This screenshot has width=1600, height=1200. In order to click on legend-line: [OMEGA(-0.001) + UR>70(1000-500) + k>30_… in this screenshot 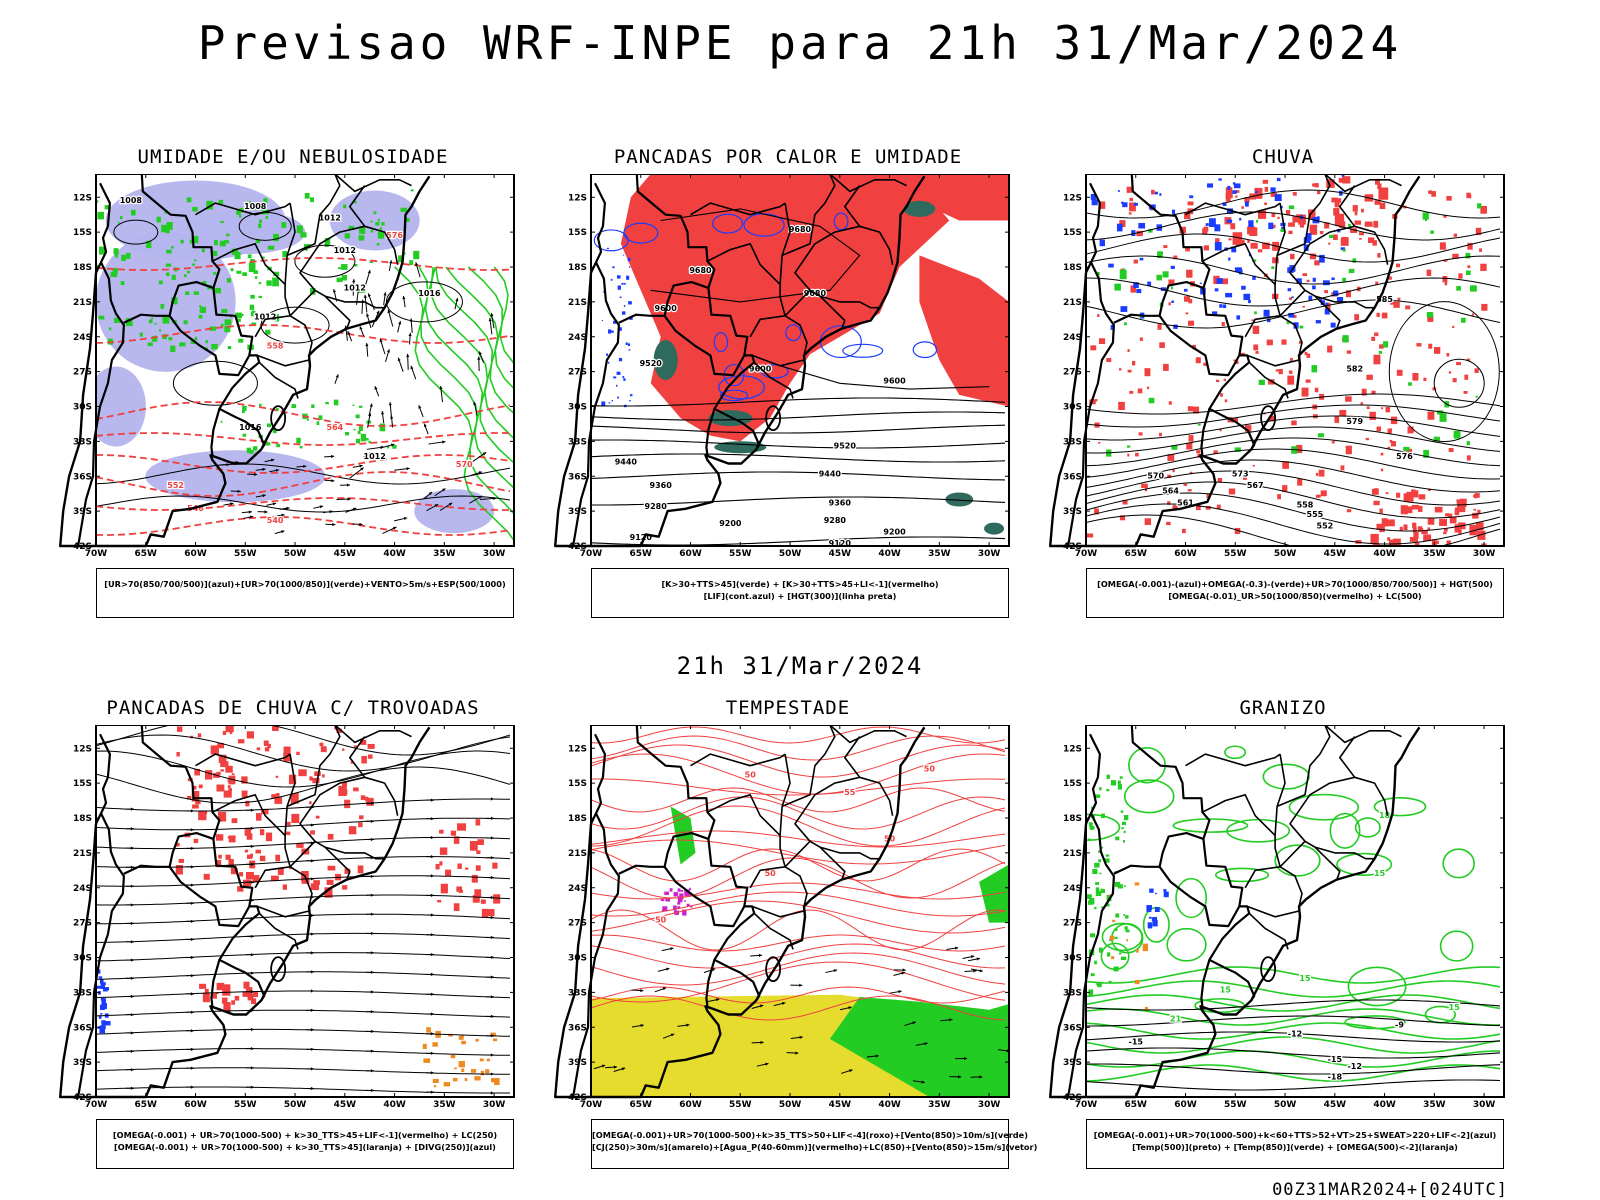, I will do `click(305, 1135)`.